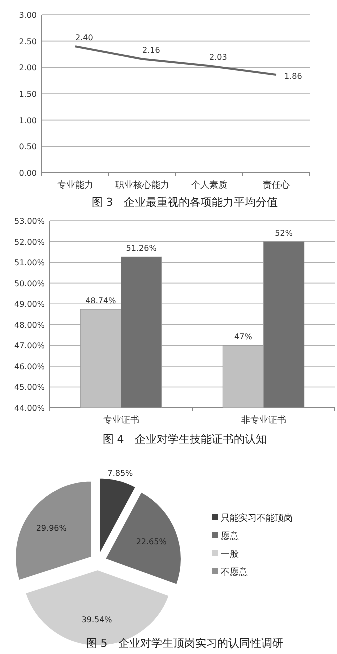 Image resolution: width=337 pixels, height=654 pixels. I want to click on y-tick-label: 44.00%, so click(30, 408).